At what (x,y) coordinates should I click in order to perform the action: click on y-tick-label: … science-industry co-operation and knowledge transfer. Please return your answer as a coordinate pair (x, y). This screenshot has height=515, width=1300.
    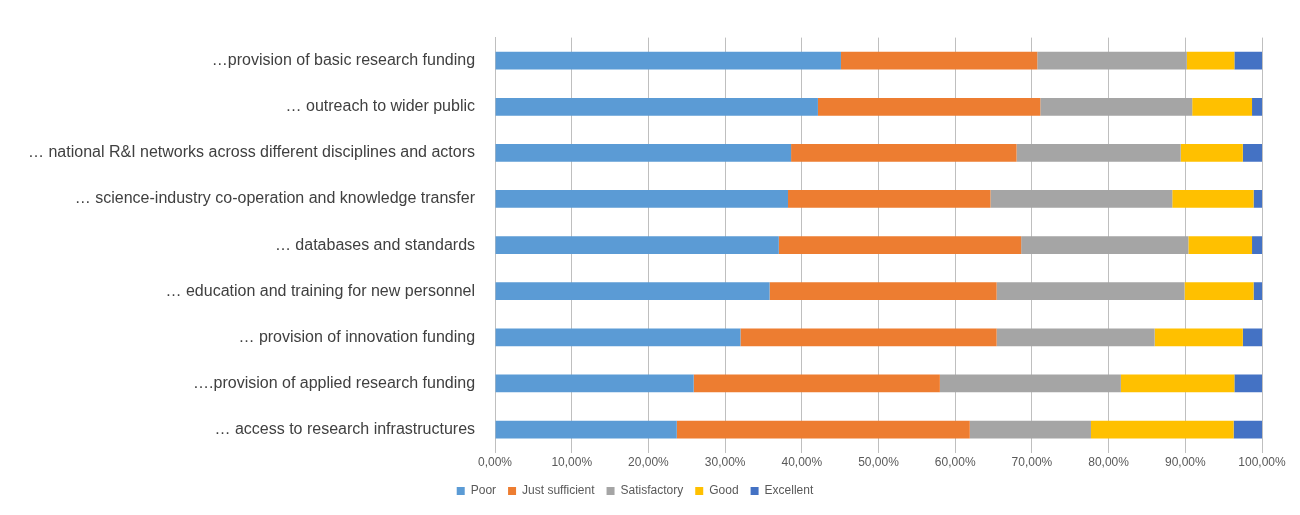
    Looking at the image, I should click on (275, 198).